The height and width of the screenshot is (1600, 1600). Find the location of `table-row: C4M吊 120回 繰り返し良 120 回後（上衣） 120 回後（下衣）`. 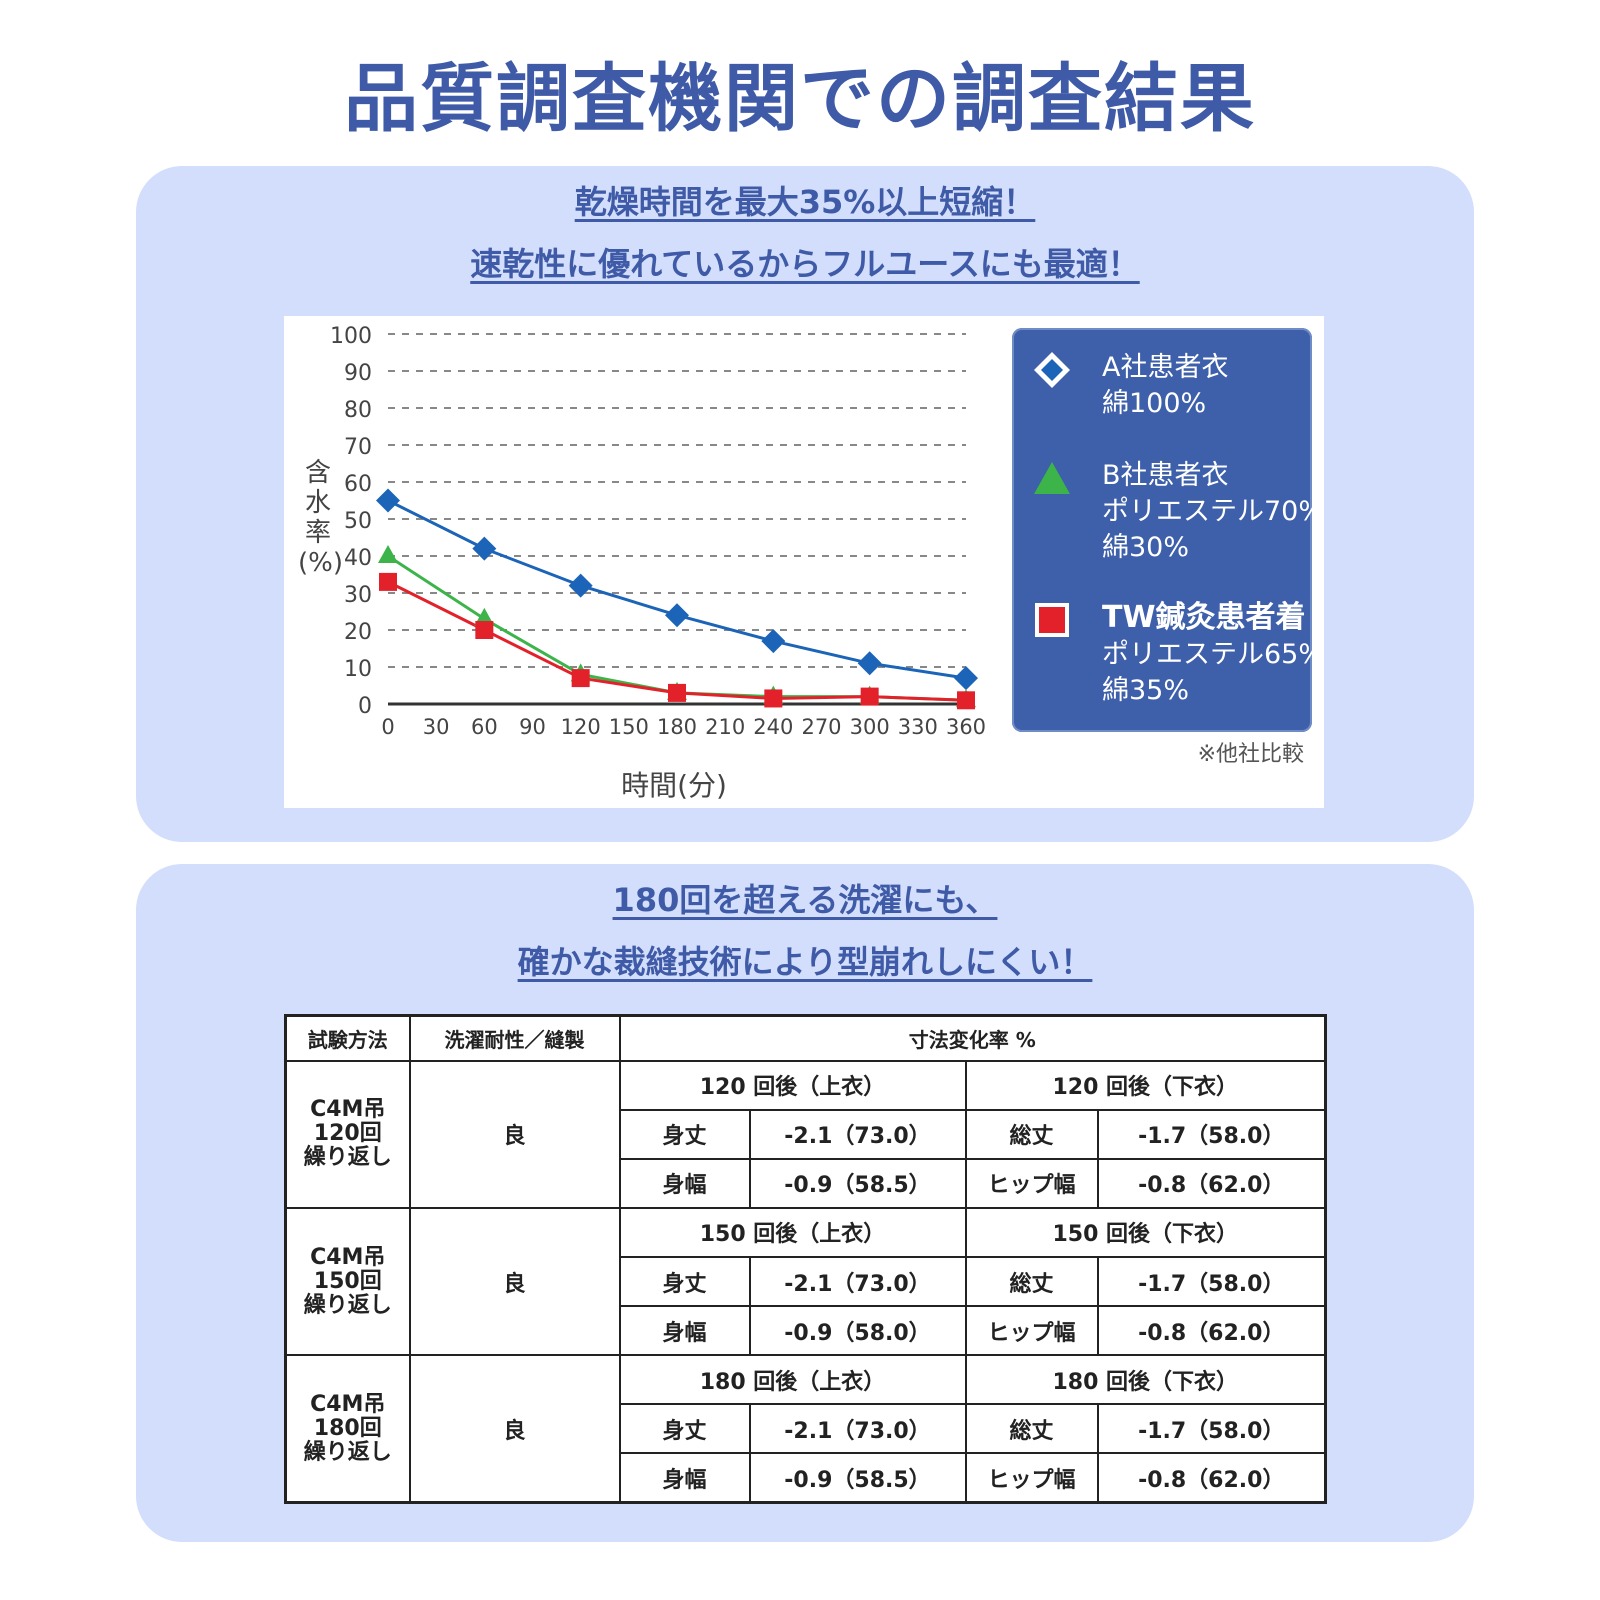

table-row: C4M吊 120回 繰り返し良 120 回後（上衣） 120 回後（下衣） is located at coordinates (805, 1134).